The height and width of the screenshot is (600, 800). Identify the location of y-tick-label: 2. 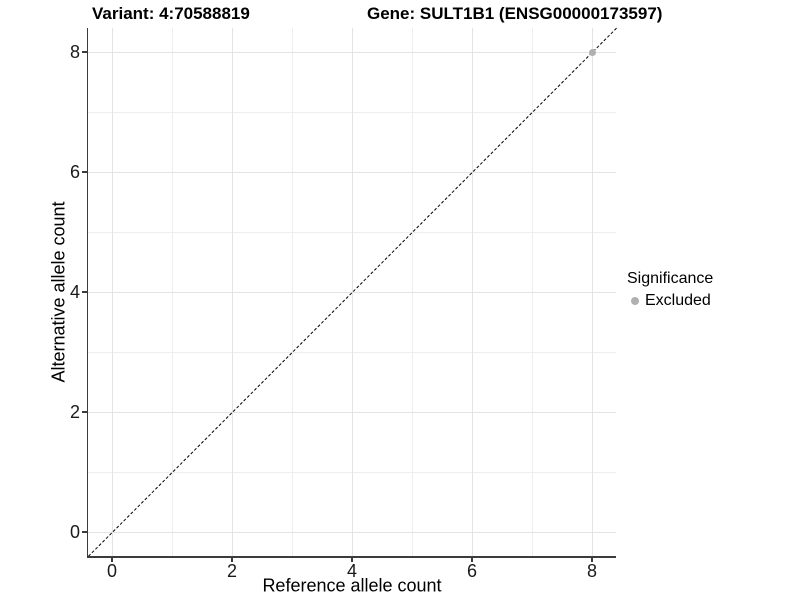
(74, 411).